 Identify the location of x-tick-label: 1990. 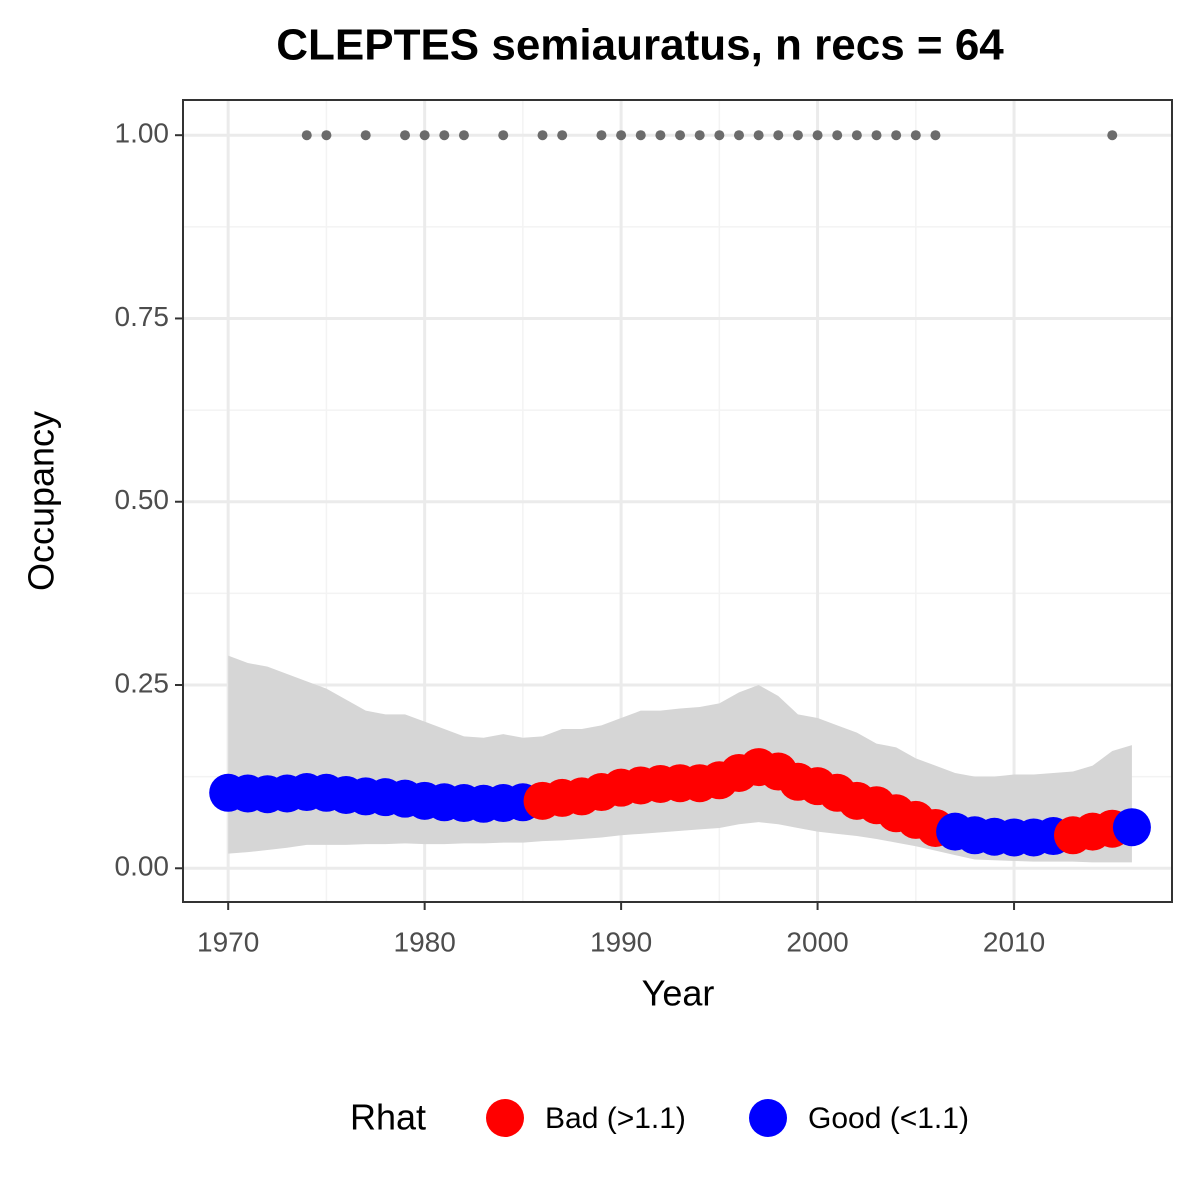
(621, 941).